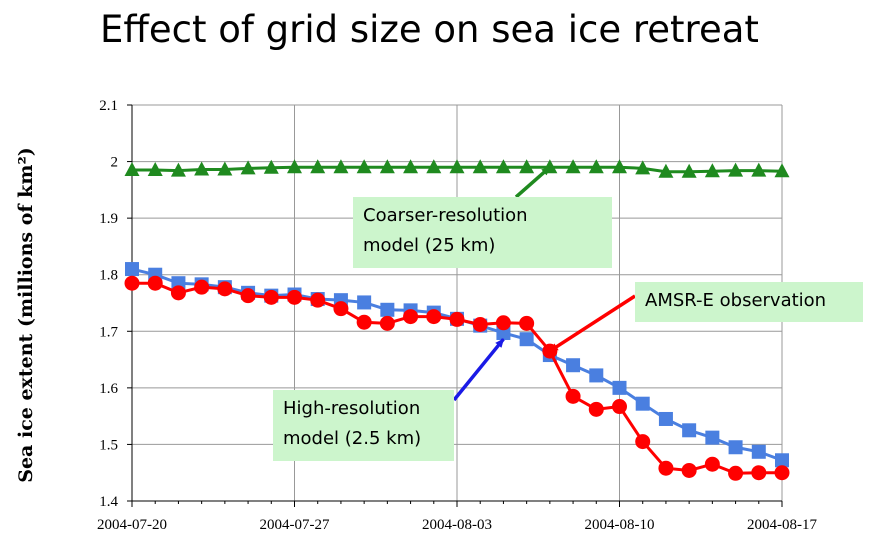 The width and height of the screenshot is (882, 550). Describe the element at coordinates (429, 245) in the screenshot. I see `callout-line: model (25 km)` at that location.